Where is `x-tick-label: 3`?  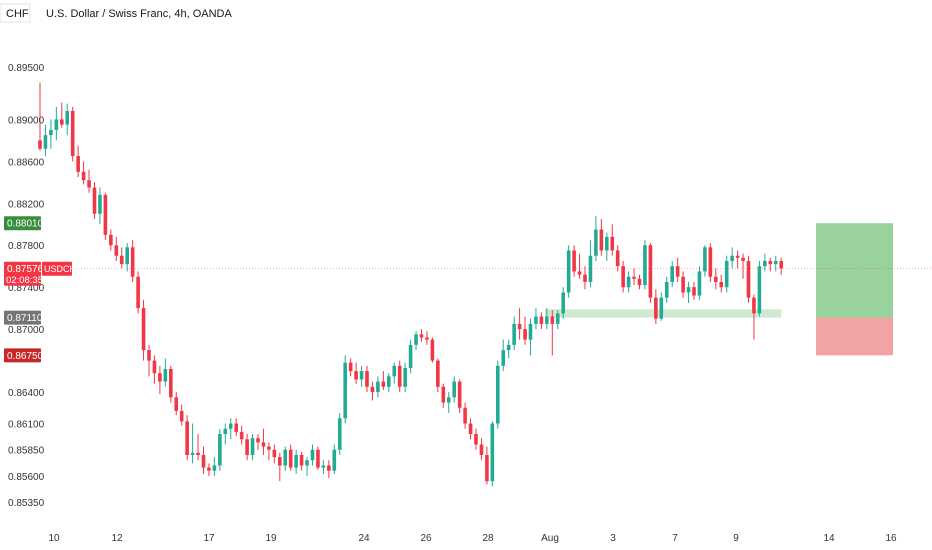
x-tick-label: 3 is located at coordinates (613, 538).